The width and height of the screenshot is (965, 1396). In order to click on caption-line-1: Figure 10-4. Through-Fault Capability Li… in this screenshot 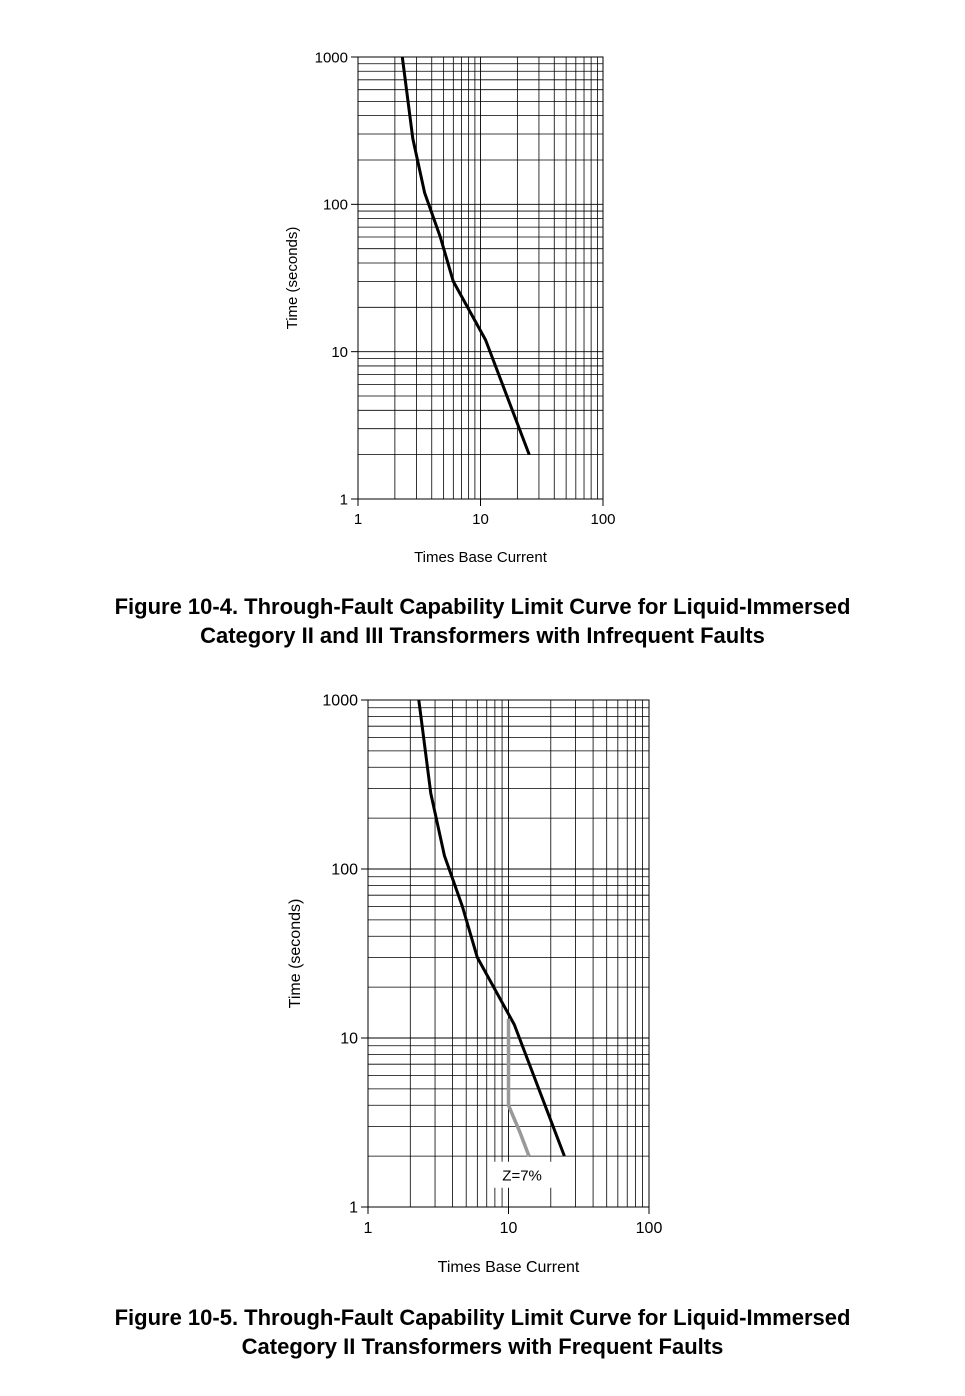, I will do `click(482, 606)`.